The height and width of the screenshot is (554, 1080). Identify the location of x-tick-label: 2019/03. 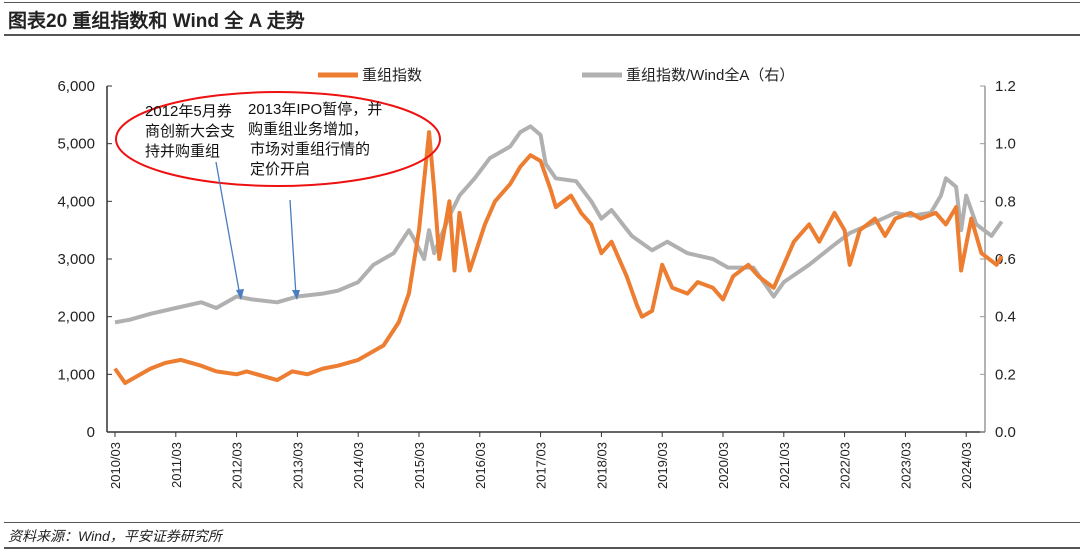
(662, 465).